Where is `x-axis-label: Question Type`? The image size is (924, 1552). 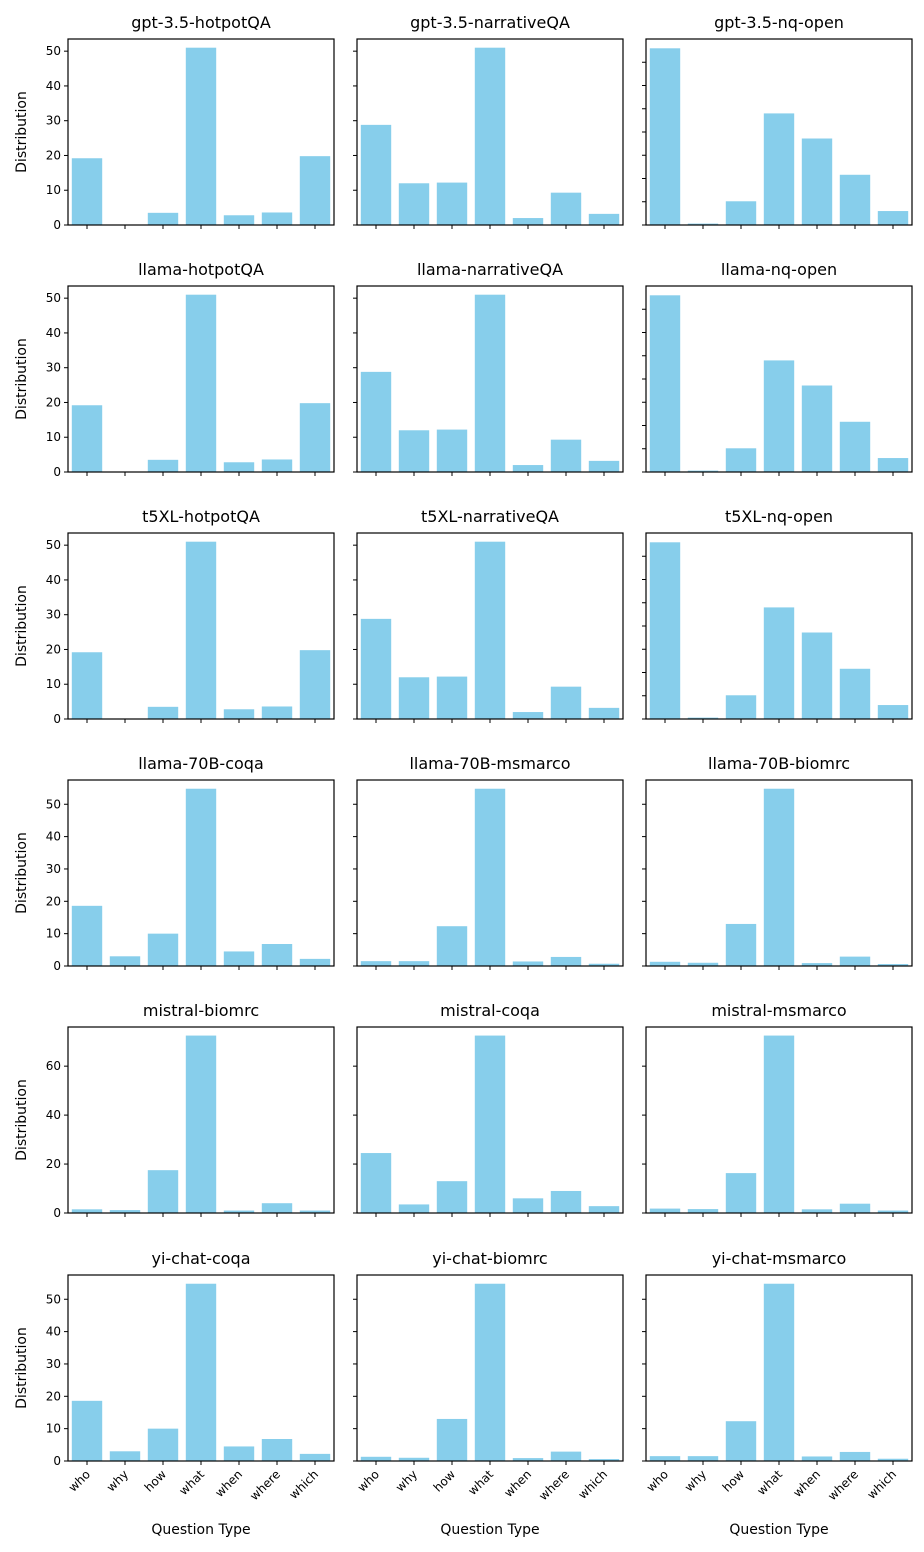 x-axis-label: Question Type is located at coordinates (200, 1530).